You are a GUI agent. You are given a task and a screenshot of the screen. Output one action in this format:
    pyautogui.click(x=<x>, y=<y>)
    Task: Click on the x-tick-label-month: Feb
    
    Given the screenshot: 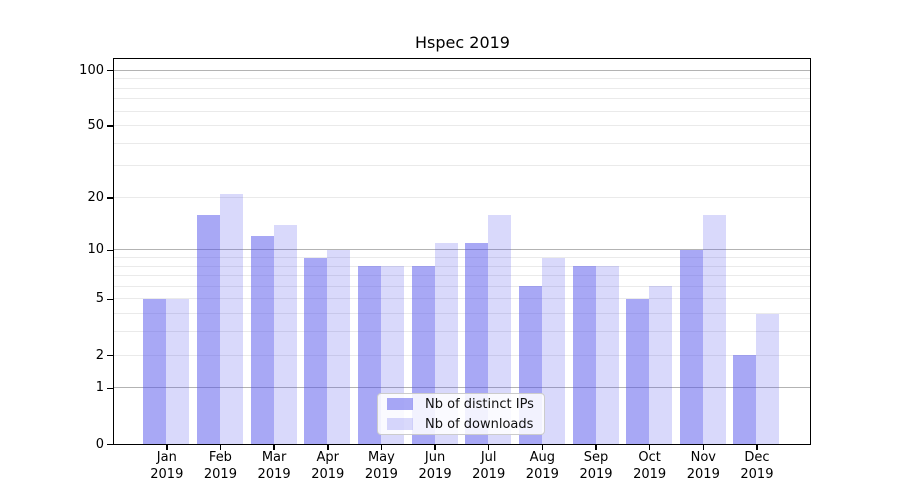 What is the action you would take?
    pyautogui.click(x=220, y=457)
    